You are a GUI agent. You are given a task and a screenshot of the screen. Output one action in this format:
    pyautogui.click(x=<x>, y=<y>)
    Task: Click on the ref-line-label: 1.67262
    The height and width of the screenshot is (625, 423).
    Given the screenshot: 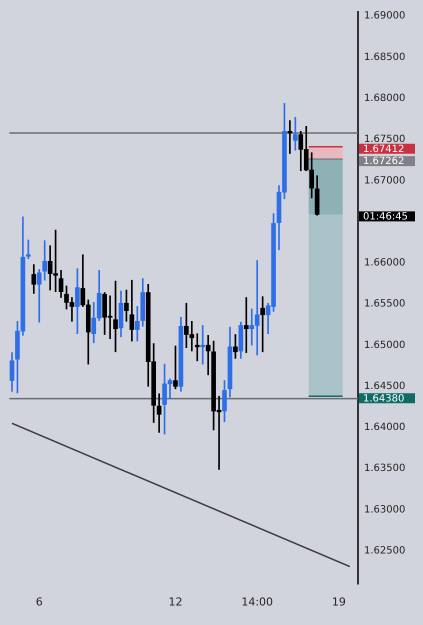 What is the action you would take?
    pyautogui.click(x=383, y=162)
    